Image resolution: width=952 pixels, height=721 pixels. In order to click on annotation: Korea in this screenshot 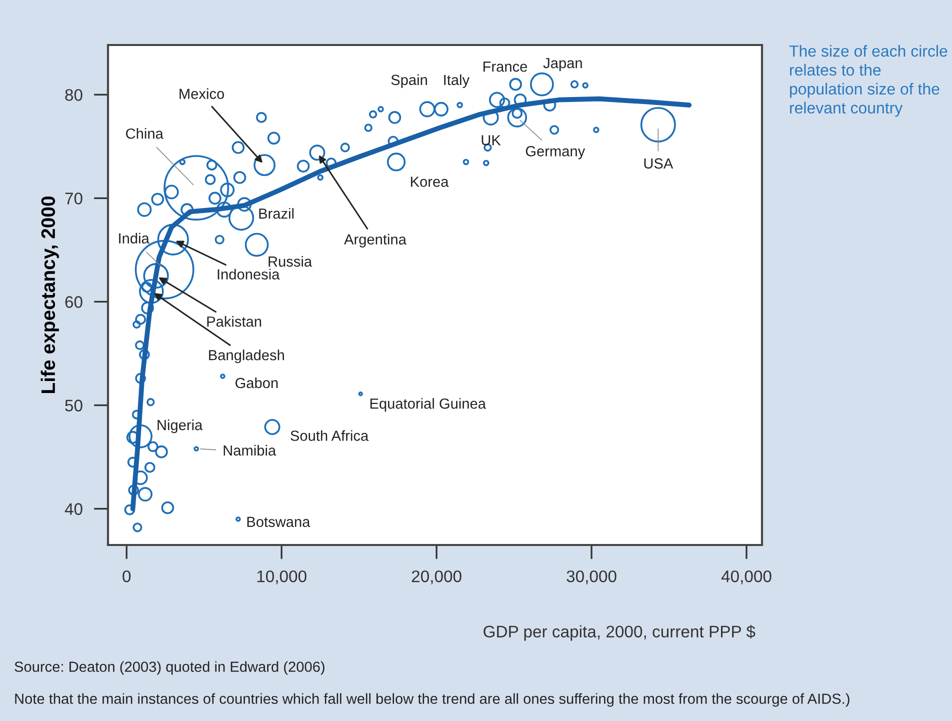, I will do `click(429, 181)`.